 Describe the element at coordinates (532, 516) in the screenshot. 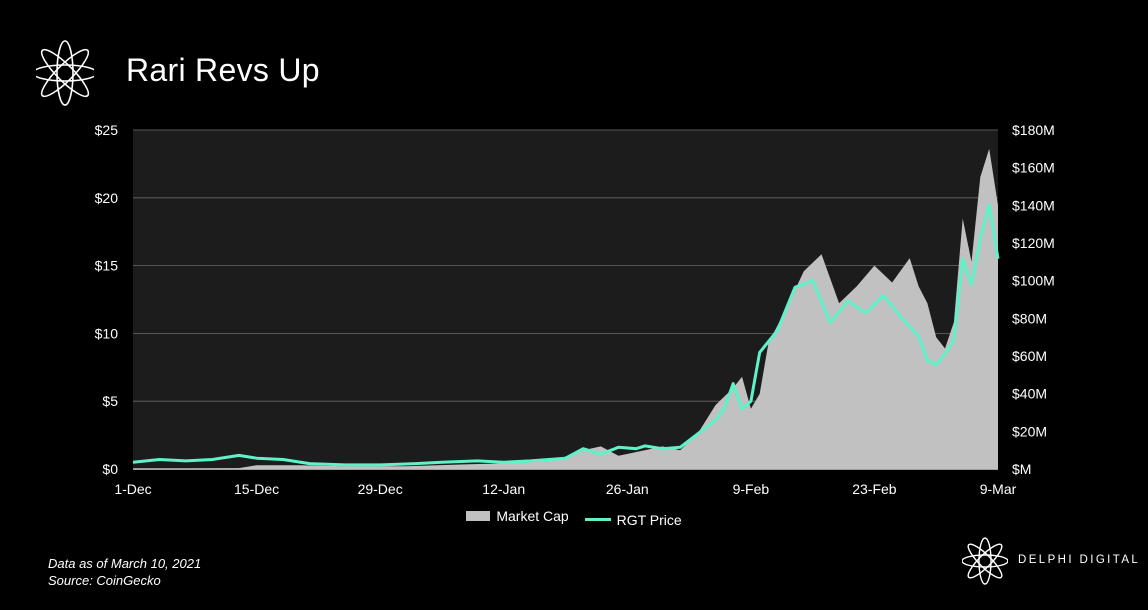

I see `legend-label-market-cap: Market Cap` at that location.